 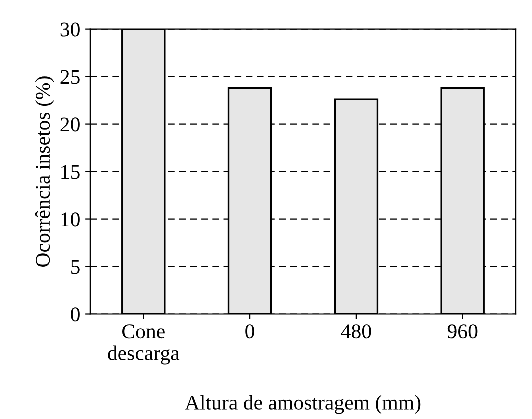 What do you see at coordinates (44, 171) in the screenshot?
I see `y-axis-title: Ocorrência insetos (%)` at bounding box center [44, 171].